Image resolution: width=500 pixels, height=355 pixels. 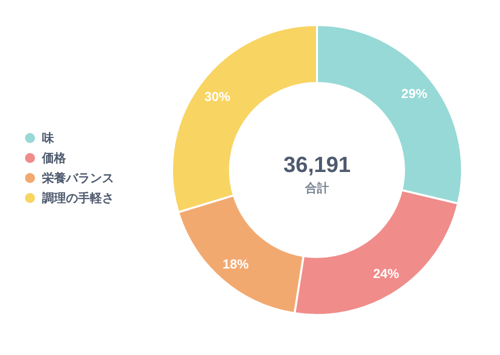 I want to click on legend-label: 栄養バランス, so click(x=78, y=178).